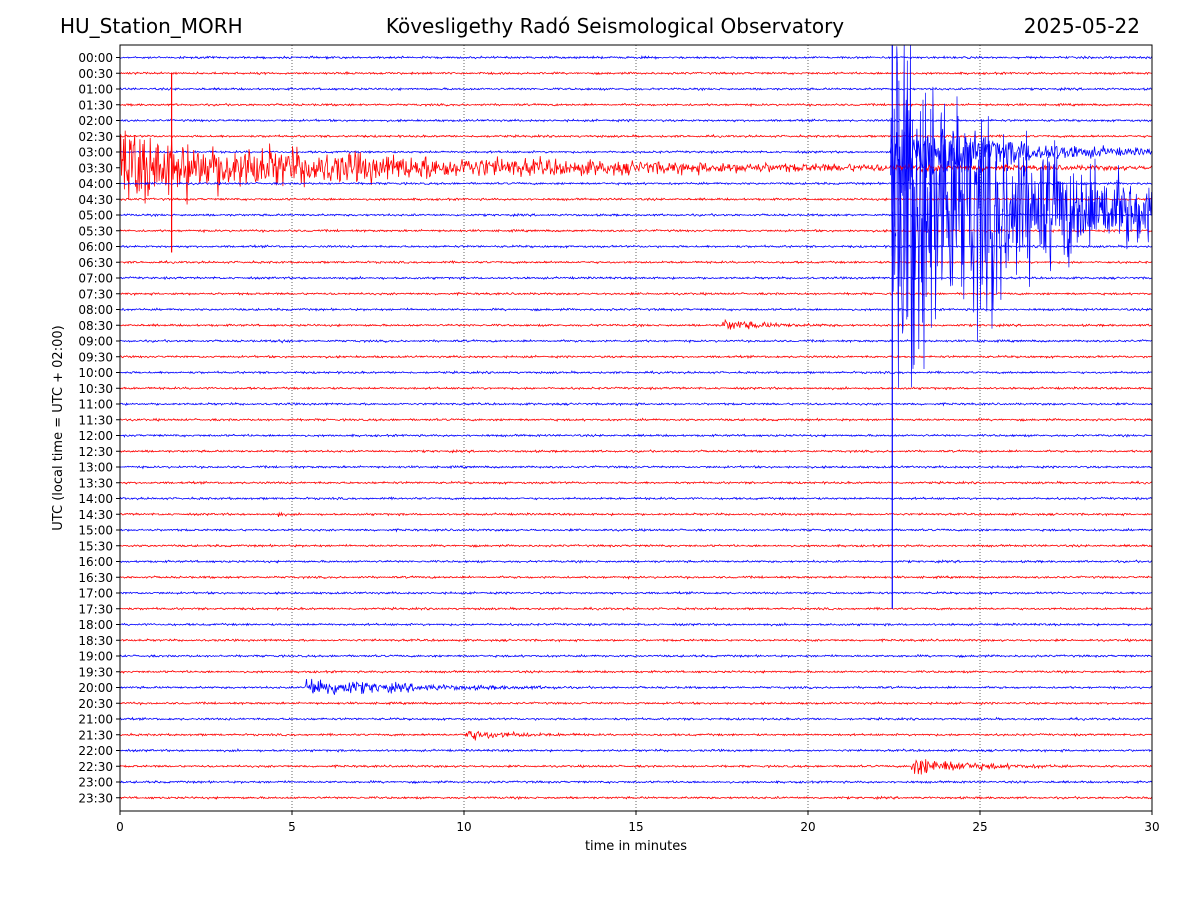  I want to click on y-axis-label: UTC (local time = UTC + 02:00), so click(58, 427).